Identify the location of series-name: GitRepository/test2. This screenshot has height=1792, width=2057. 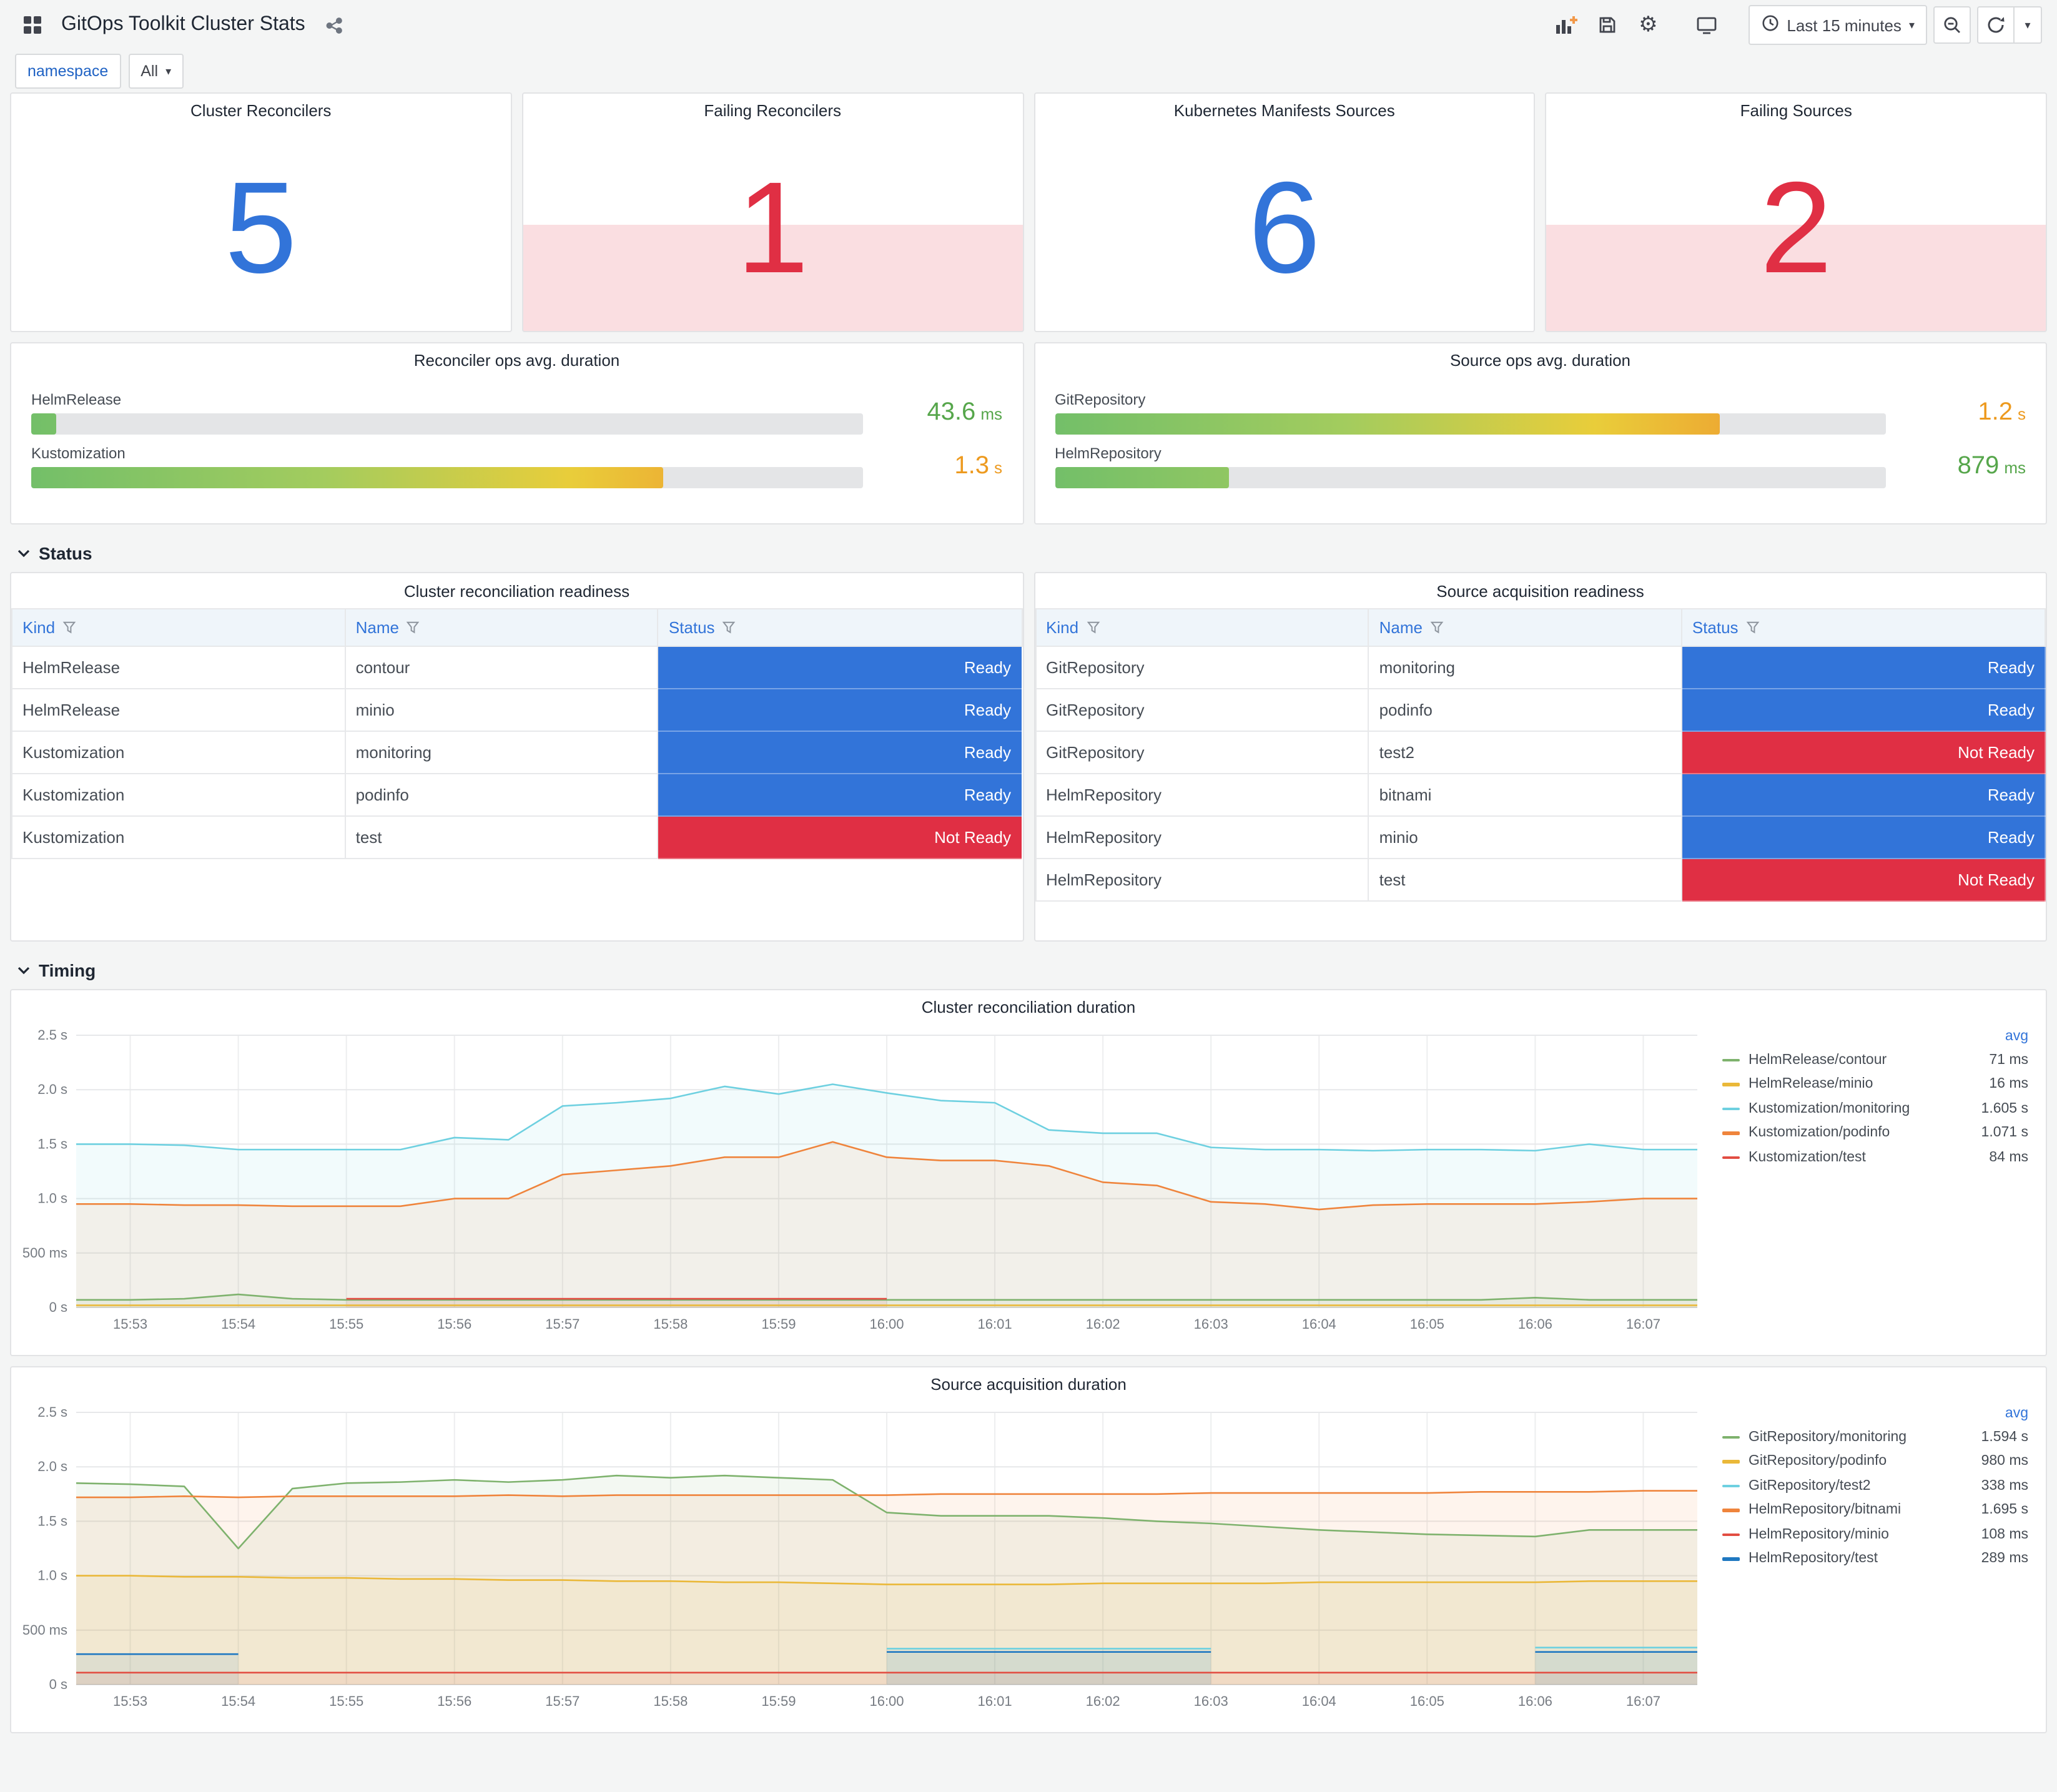
(1810, 1486).